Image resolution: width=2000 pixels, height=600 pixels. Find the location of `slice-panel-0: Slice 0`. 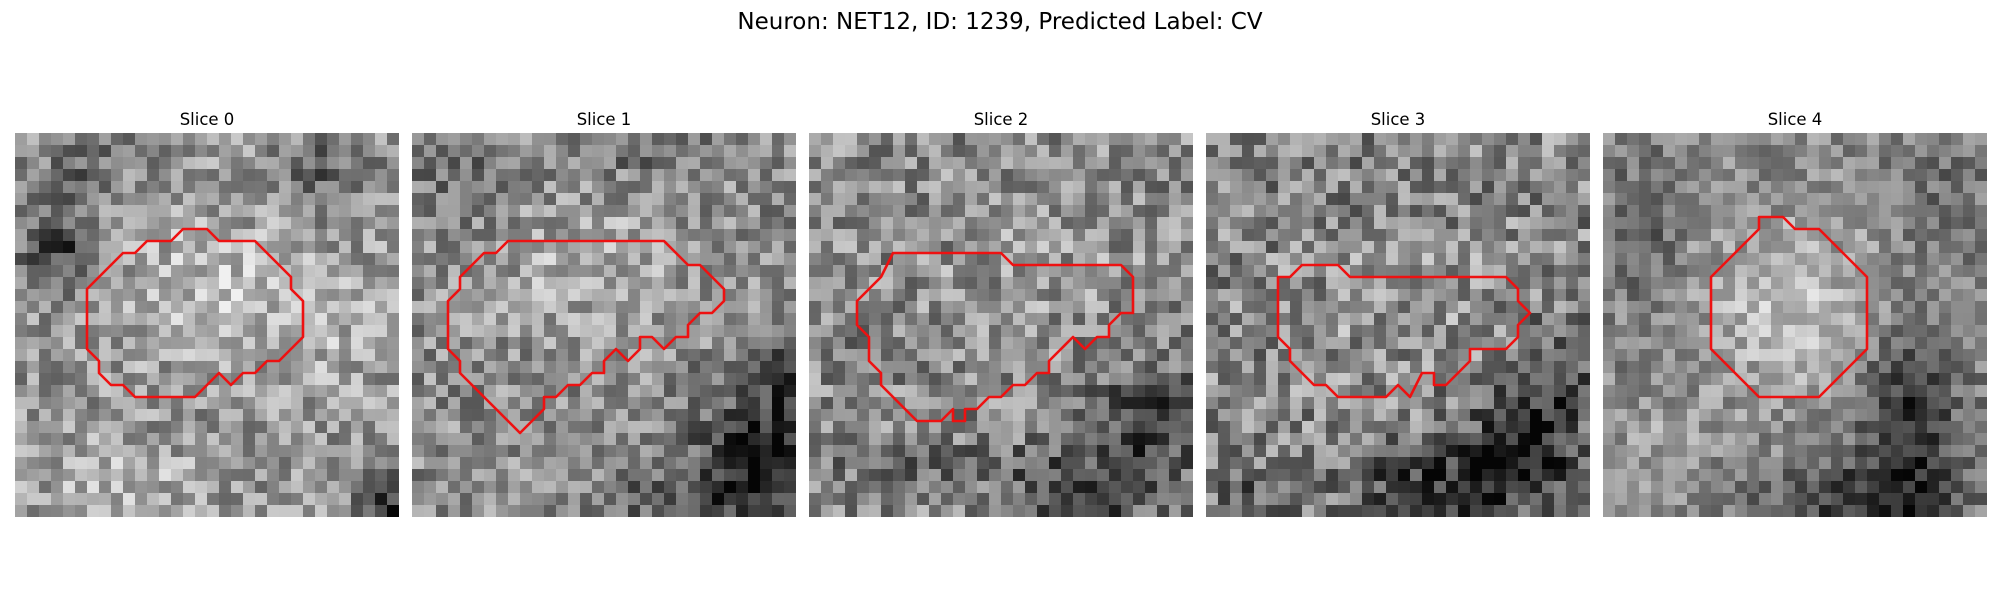

slice-panel-0: Slice 0 is located at coordinates (207, 313).